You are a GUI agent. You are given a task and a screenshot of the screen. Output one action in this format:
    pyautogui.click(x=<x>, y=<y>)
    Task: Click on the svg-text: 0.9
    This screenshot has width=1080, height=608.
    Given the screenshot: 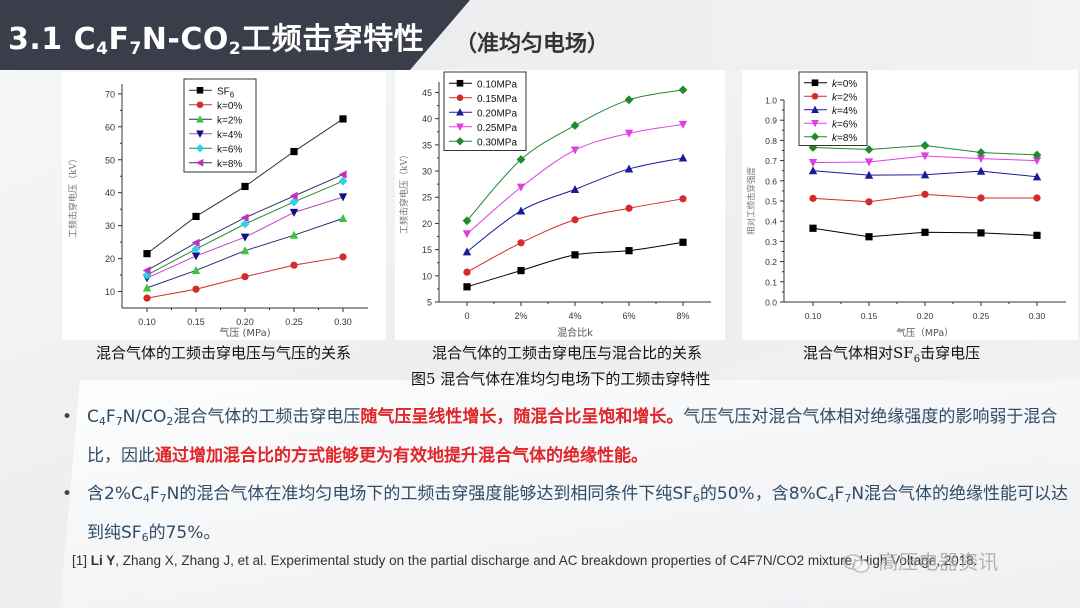 What is the action you would take?
    pyautogui.click(x=771, y=121)
    